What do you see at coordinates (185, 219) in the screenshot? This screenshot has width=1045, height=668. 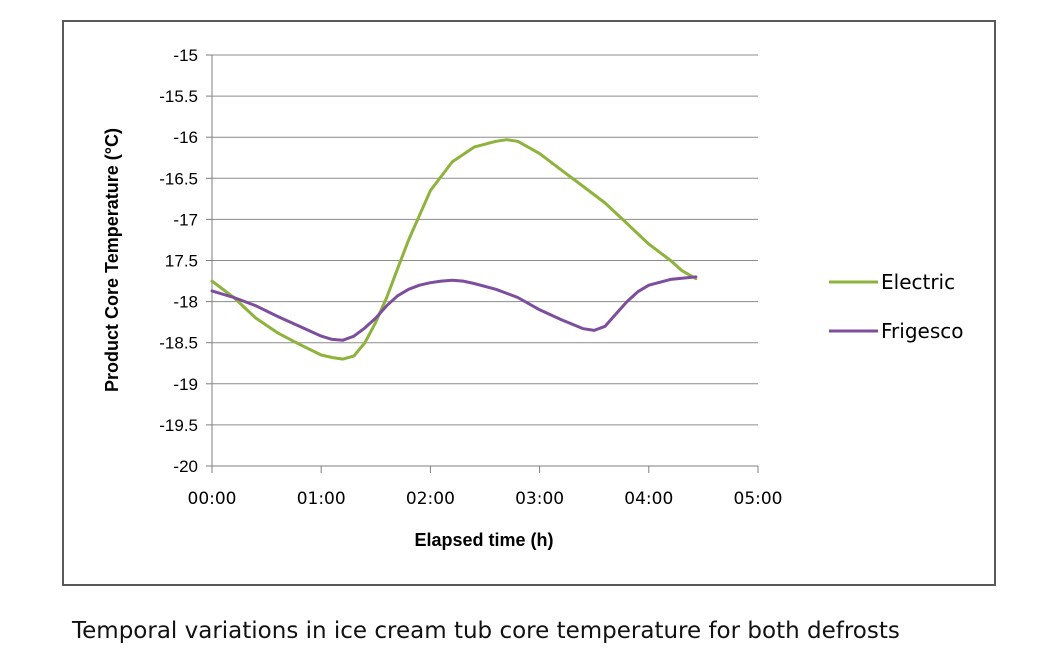 I see `y-tick-label: -17` at bounding box center [185, 219].